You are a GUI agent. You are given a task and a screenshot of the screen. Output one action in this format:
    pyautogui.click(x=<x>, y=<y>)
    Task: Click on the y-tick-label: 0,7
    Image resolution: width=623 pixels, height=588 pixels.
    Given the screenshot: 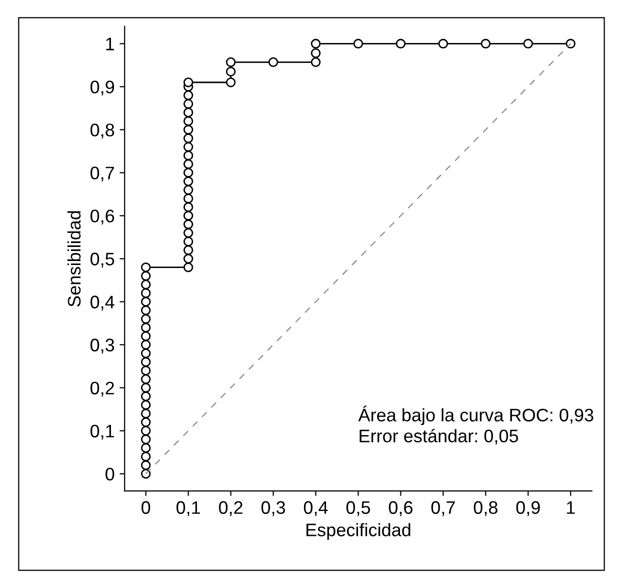 What is the action you would take?
    pyautogui.click(x=102, y=174)
    